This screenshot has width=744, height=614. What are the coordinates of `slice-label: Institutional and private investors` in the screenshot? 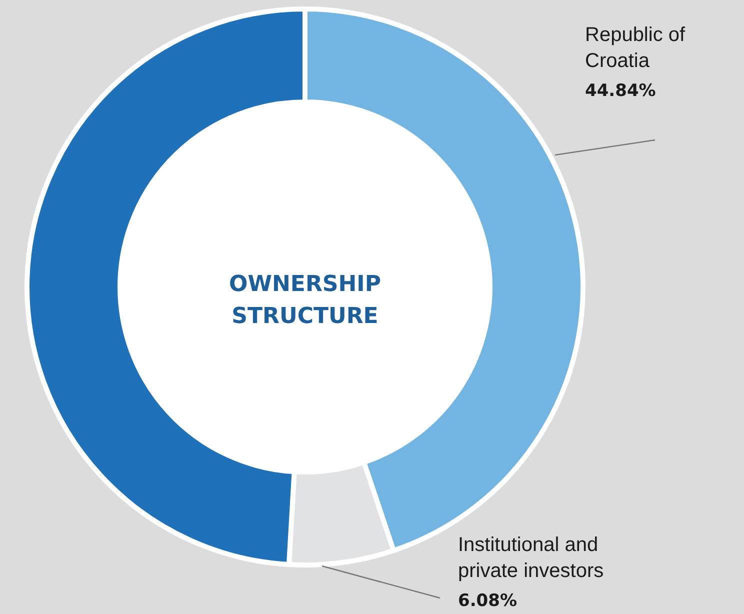 It's located at (531, 558).